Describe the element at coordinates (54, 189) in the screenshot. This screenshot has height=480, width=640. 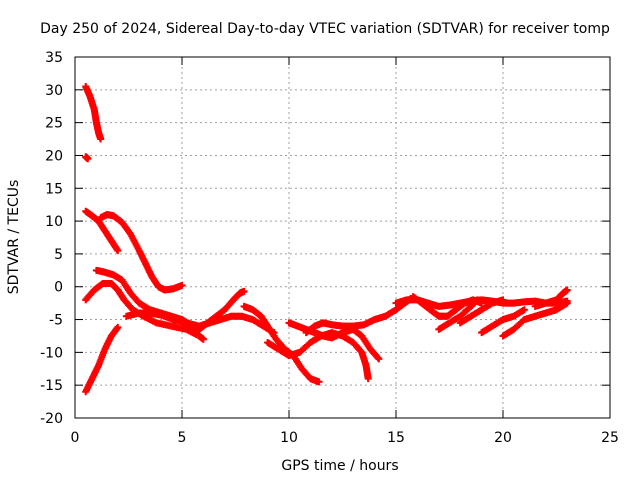
I see `y-tick-label: 15` at that location.